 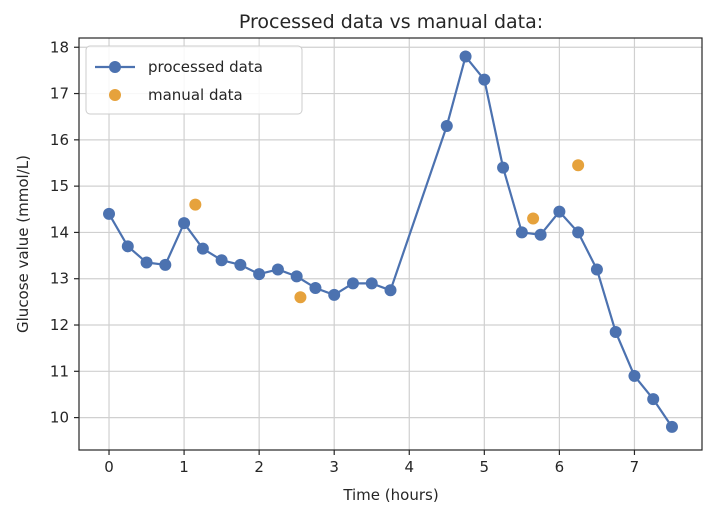 I want to click on y-tick-label: 11, so click(x=59, y=371).